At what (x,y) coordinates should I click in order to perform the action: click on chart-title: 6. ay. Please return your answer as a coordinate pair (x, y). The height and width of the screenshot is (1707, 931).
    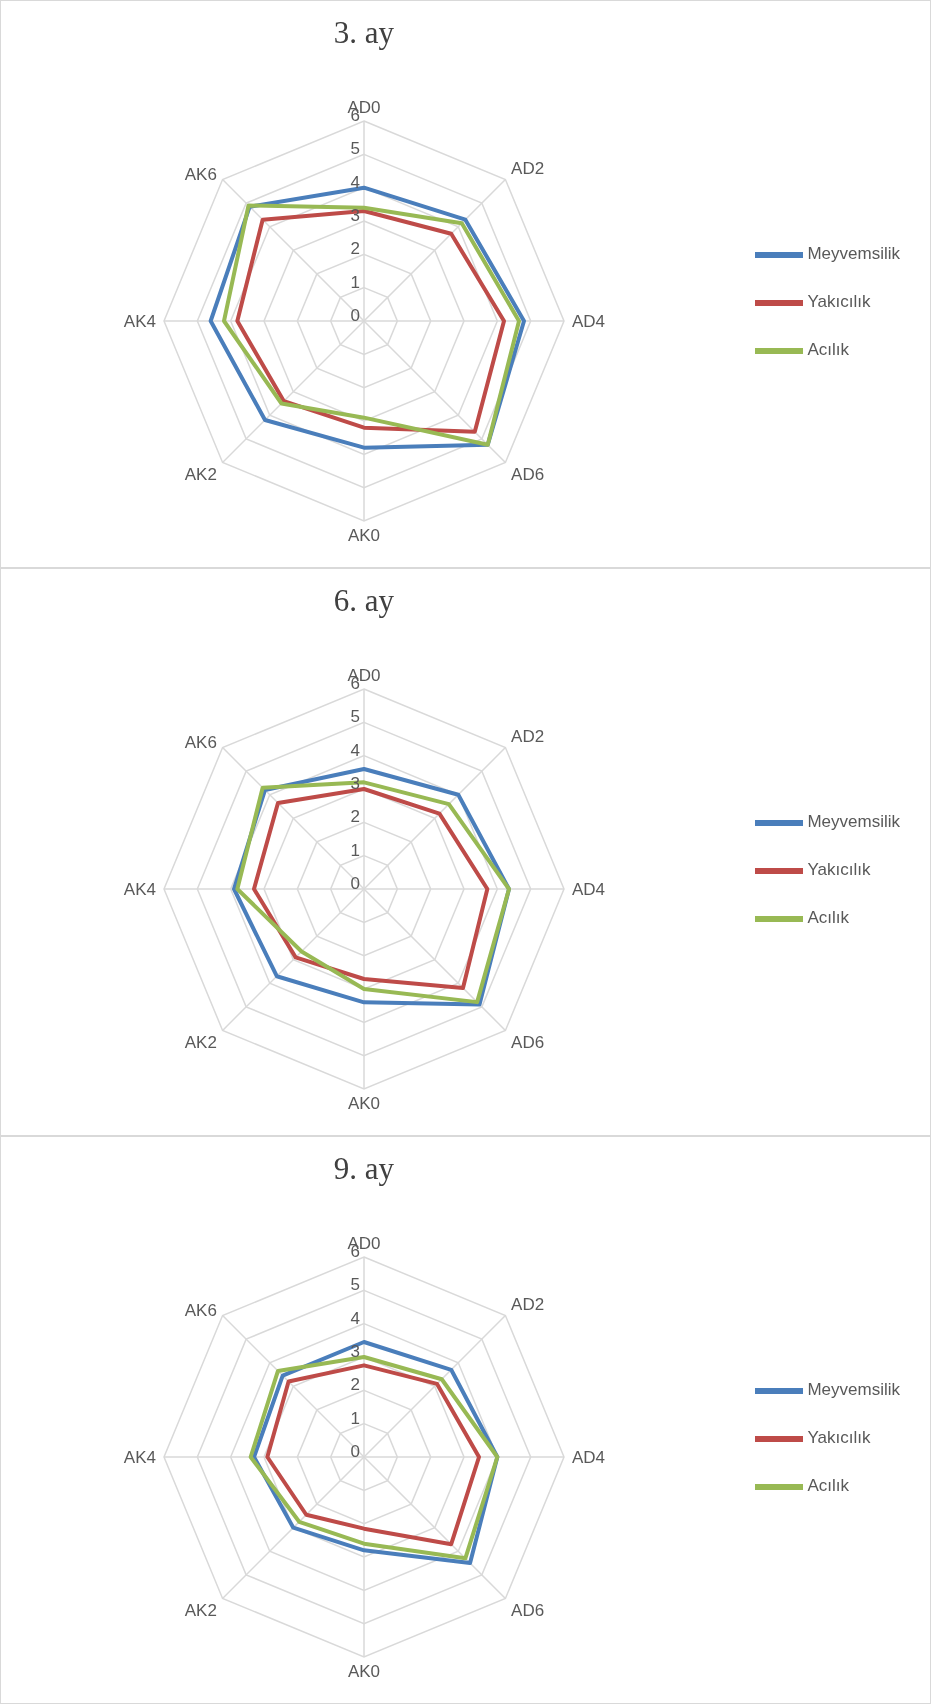
    Looking at the image, I should click on (364, 601).